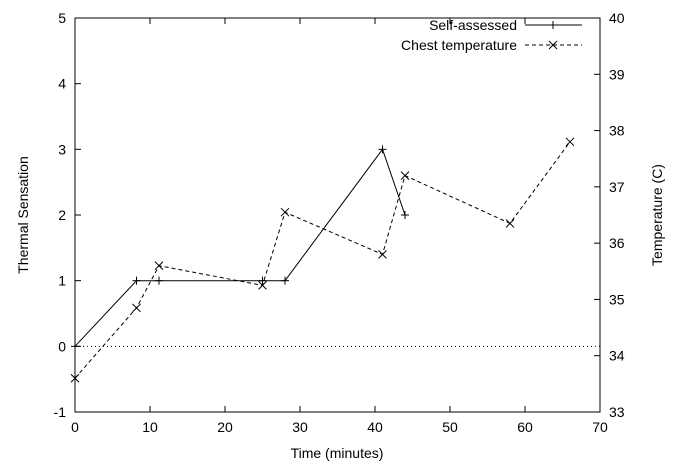 Image resolution: width=682 pixels, height=465 pixels. What do you see at coordinates (459, 45) in the screenshot?
I see `legend-label-chest-temperature: Chest temperature` at bounding box center [459, 45].